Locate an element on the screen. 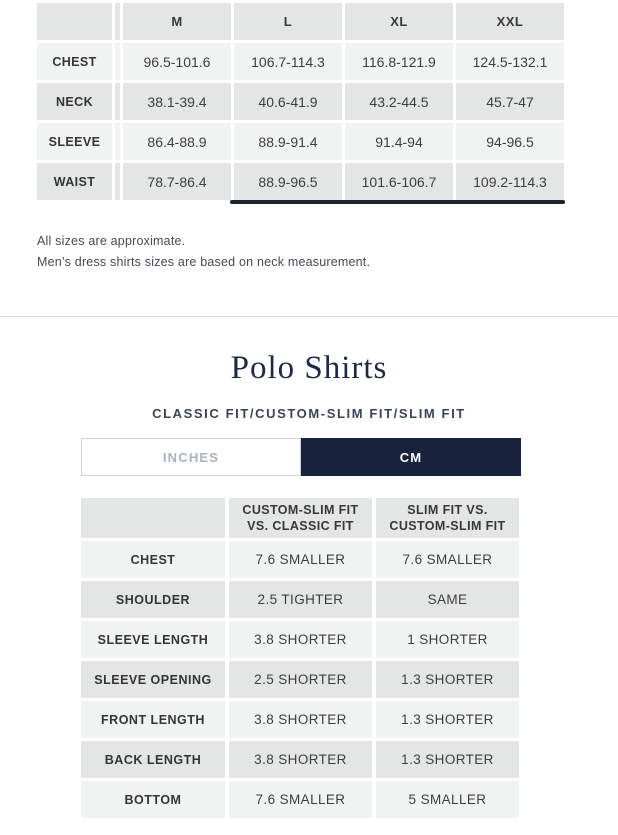 The image size is (618, 835). cell-value: 88.9-91.4 is located at coordinates (288, 141).